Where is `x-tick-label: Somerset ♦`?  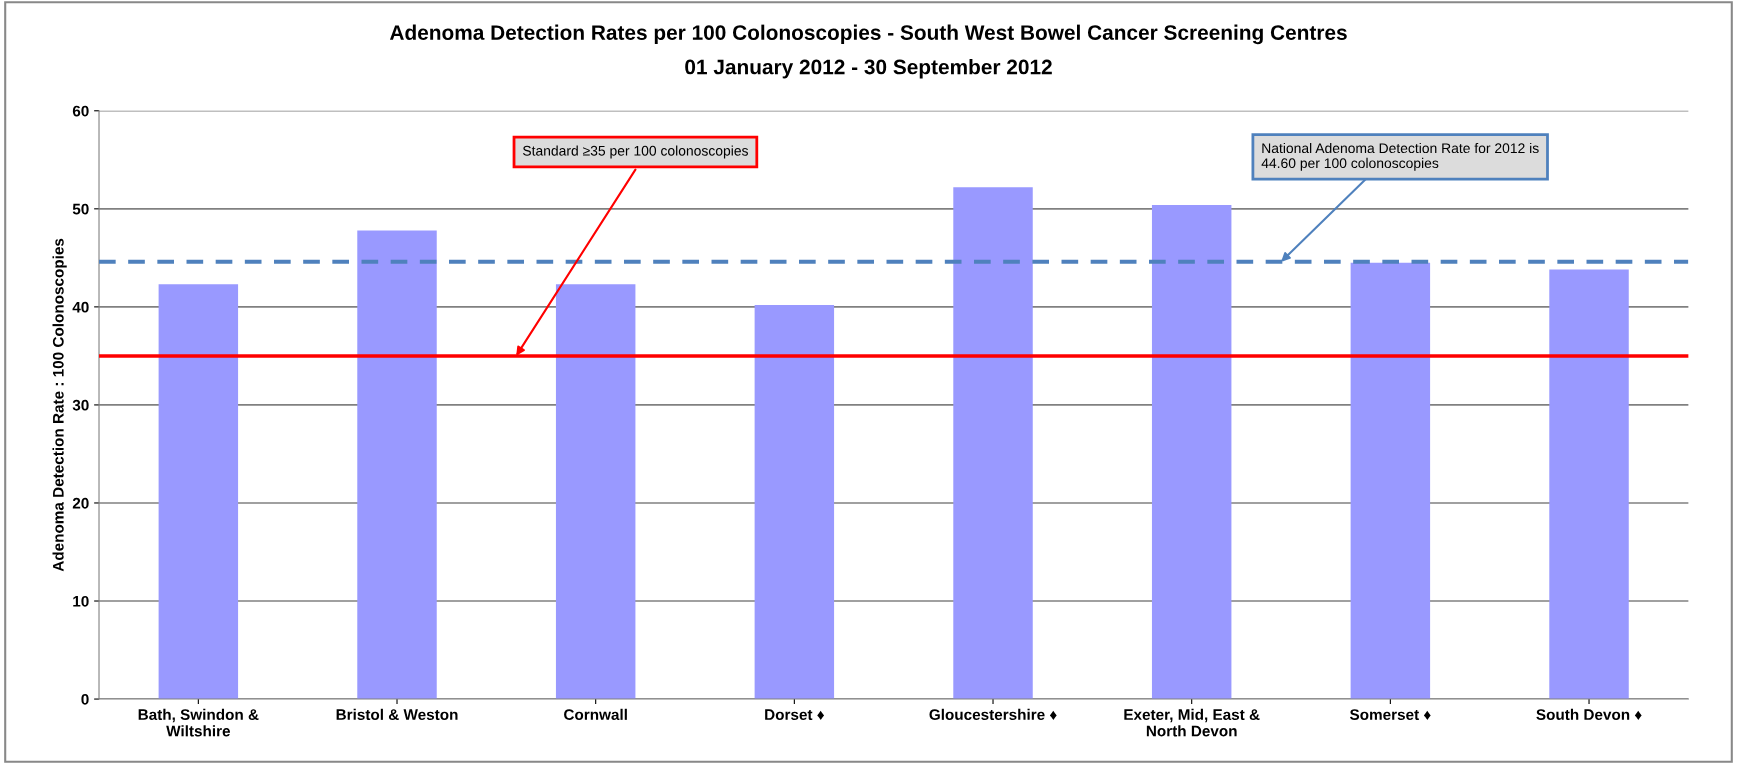 x-tick-label: Somerset ♦ is located at coordinates (1390, 715).